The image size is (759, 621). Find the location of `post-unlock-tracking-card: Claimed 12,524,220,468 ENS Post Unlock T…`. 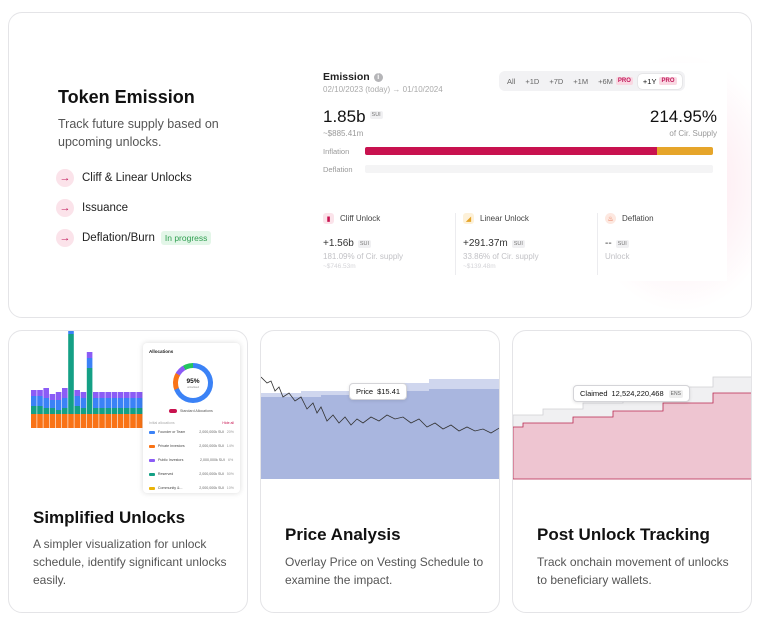

post-unlock-tracking-card: Claimed 12,524,220,468 ENS Post Unlock T… is located at coordinates (632, 471).